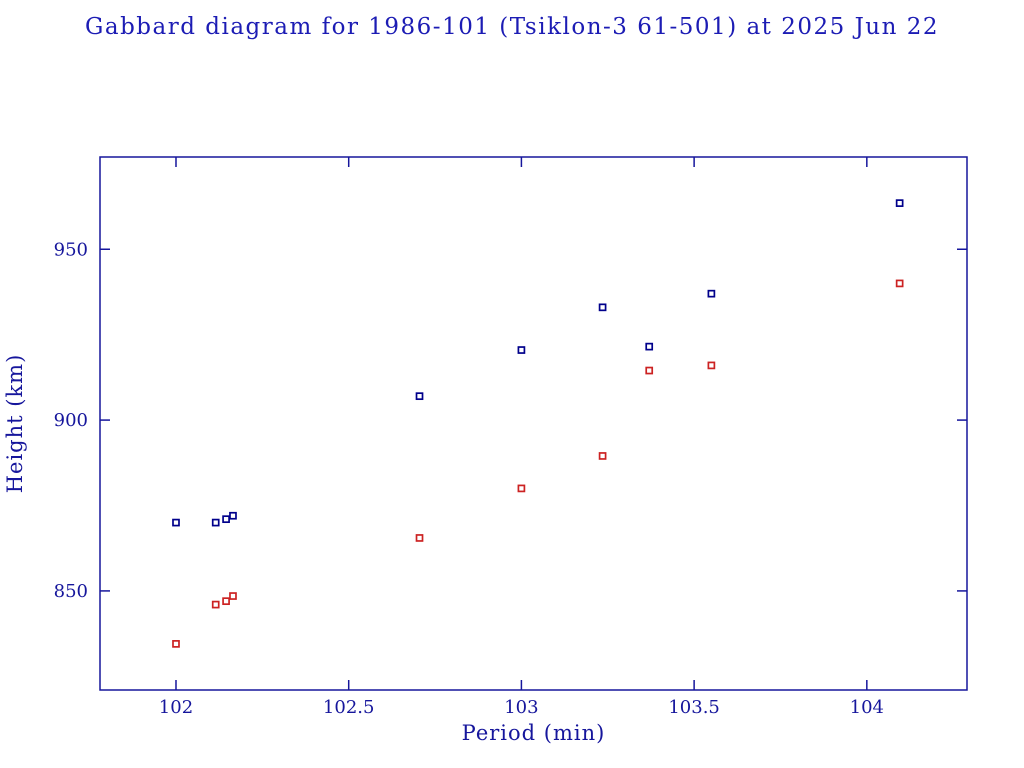  What do you see at coordinates (534, 733) in the screenshot?
I see `x-axis-label: Period (min)` at bounding box center [534, 733].